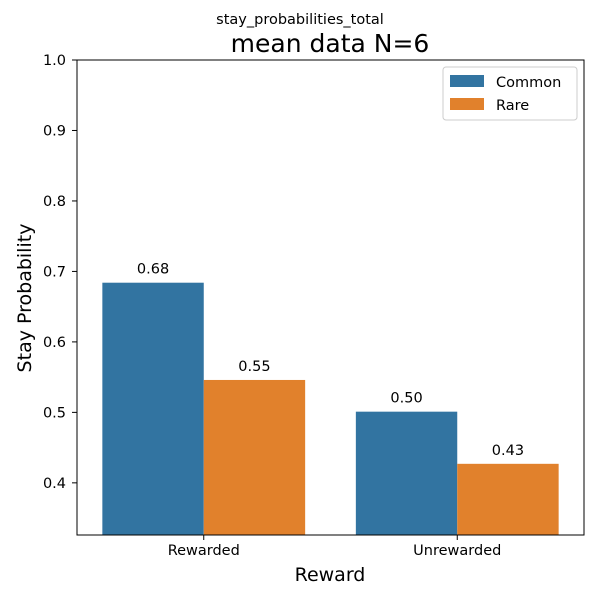 The width and height of the screenshot is (600, 600). I want to click on bar-value-label: 0.68, so click(153, 270).